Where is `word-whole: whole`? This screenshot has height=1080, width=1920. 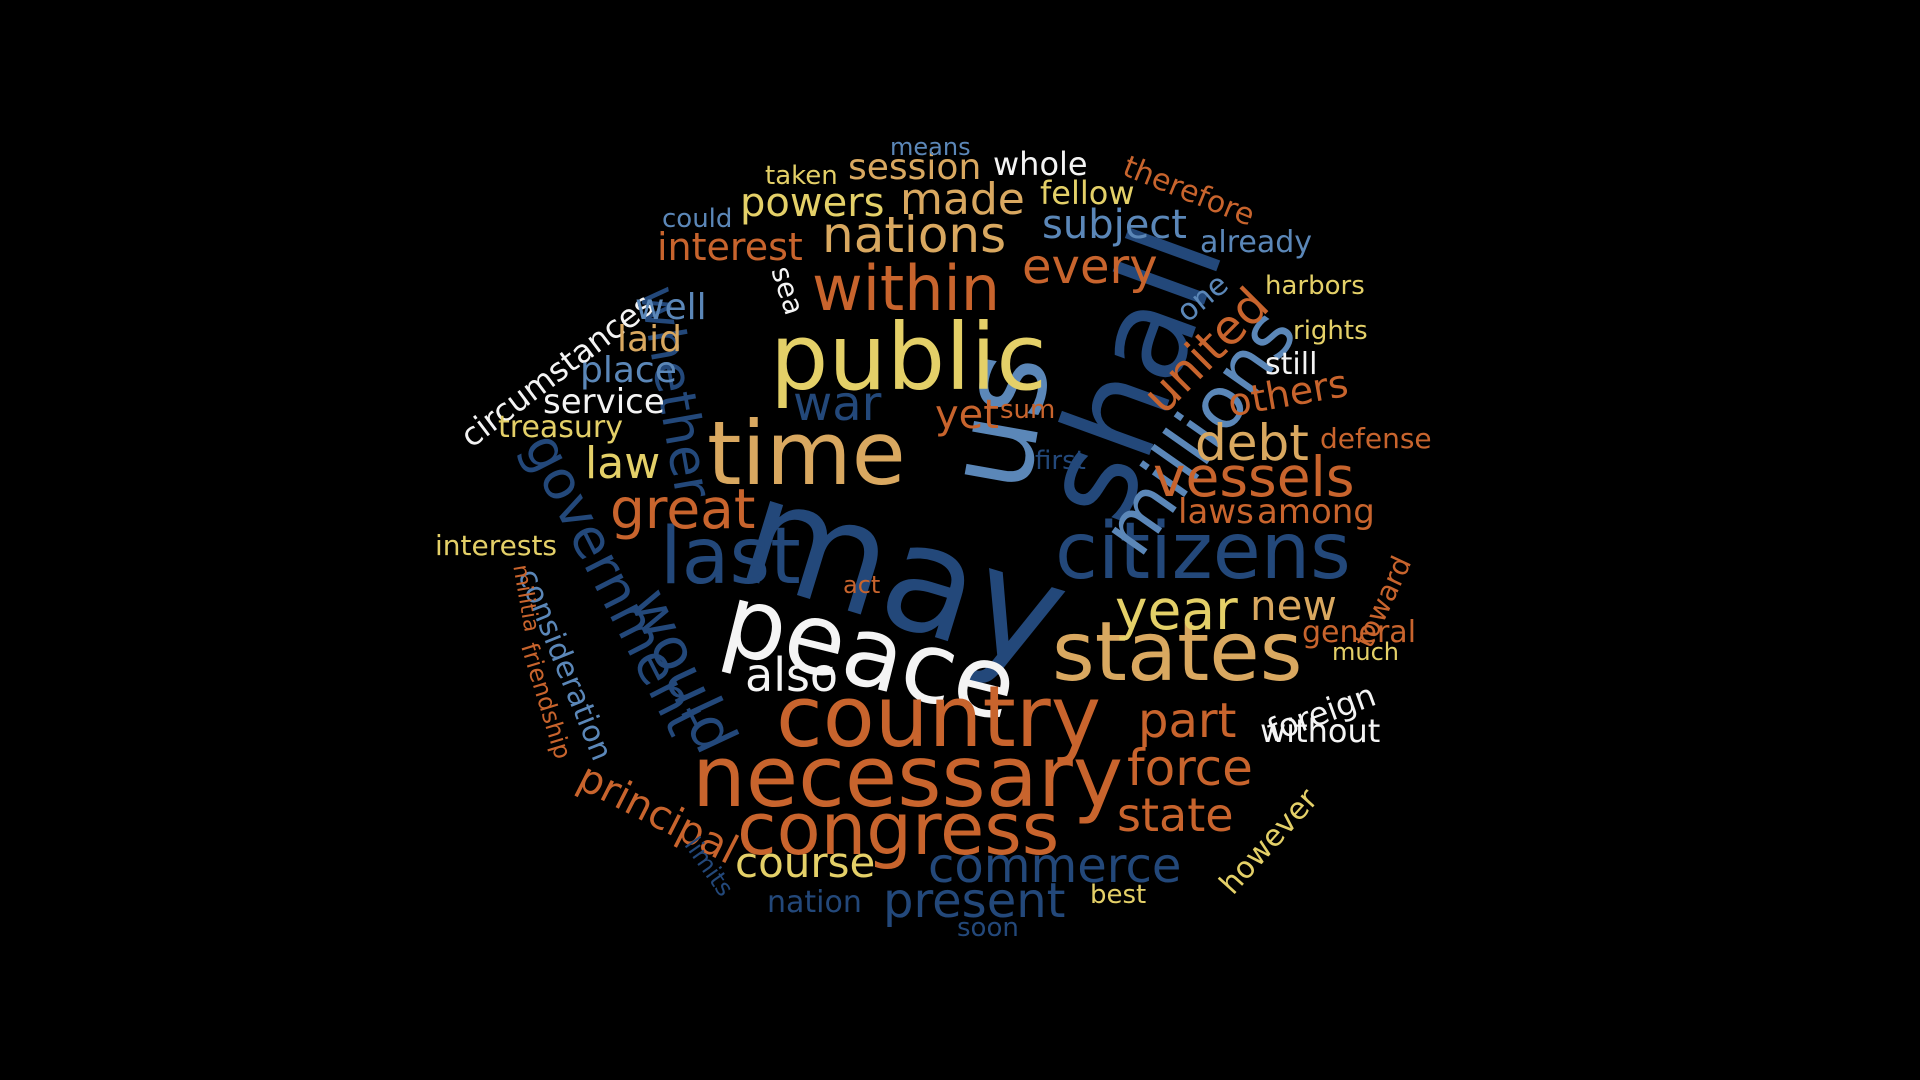
word-whole: whole is located at coordinates (1040, 164).